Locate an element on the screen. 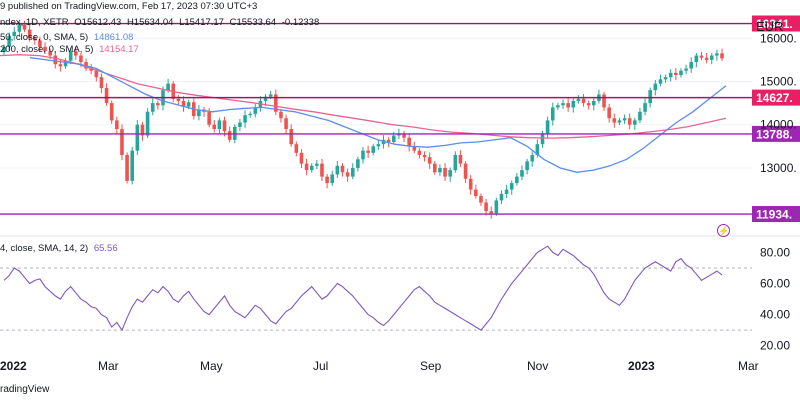  currency-label: EUR is located at coordinates (770, 26).